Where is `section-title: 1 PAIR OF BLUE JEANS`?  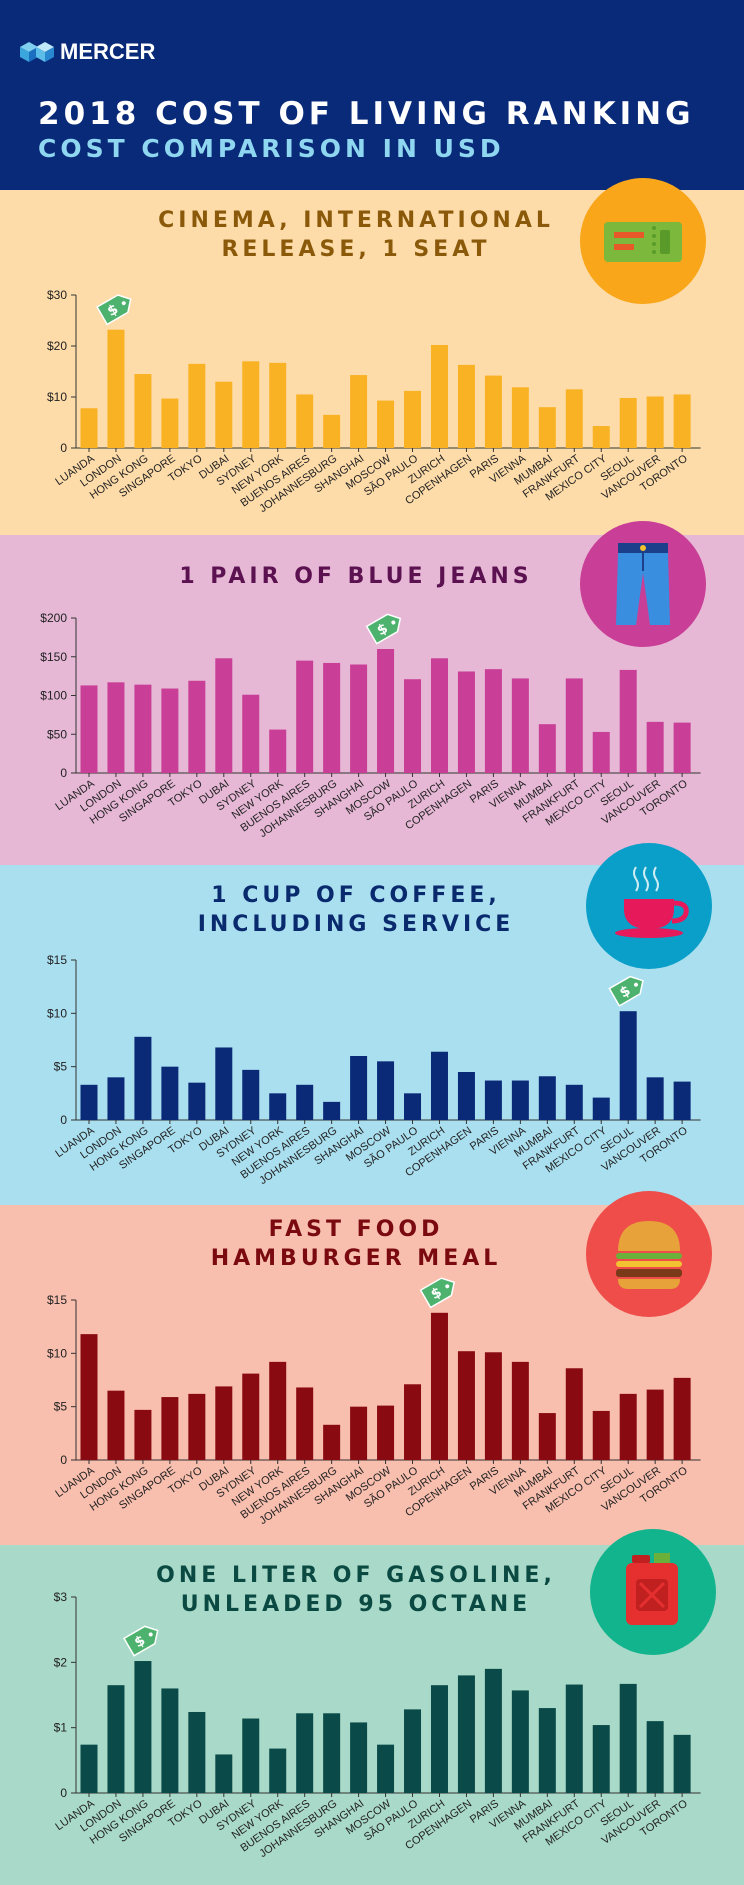
section-title: 1 PAIR OF BLUE JEANS is located at coordinates (356, 576).